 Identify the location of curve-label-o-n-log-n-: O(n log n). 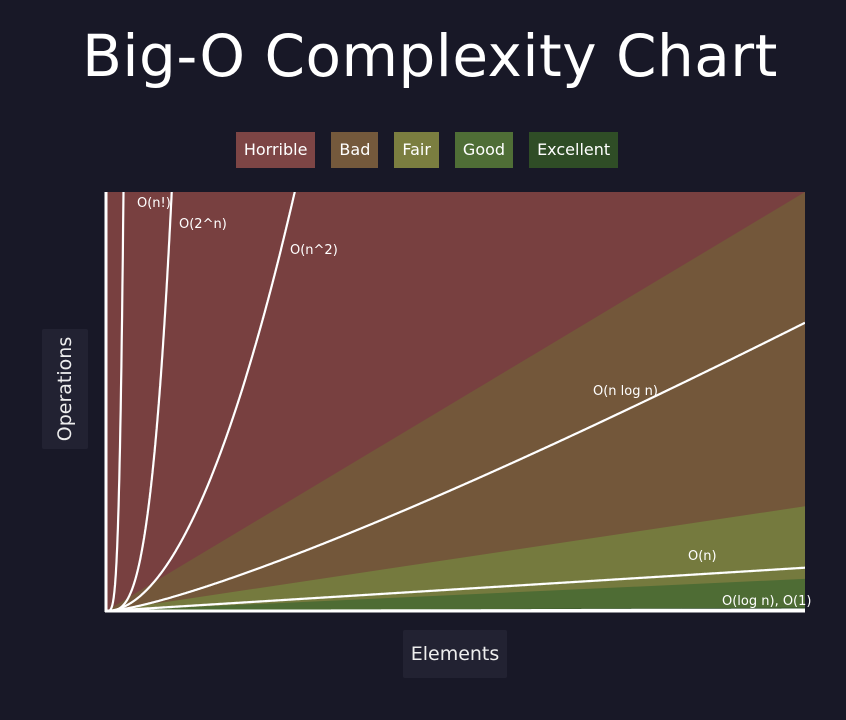
(625, 391).